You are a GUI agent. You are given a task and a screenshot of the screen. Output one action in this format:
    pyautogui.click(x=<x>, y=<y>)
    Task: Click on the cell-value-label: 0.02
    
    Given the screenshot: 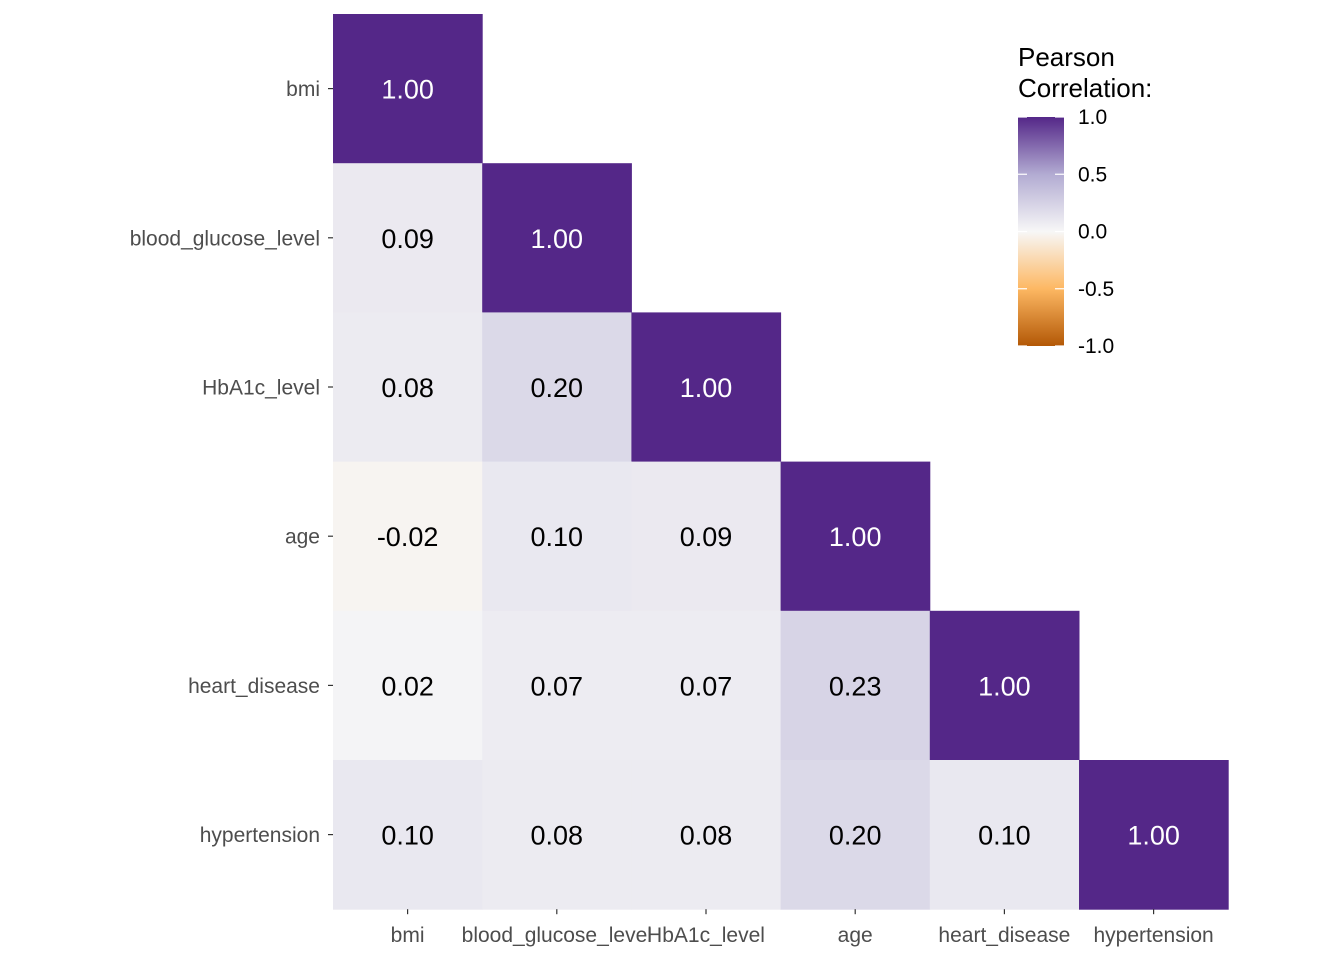 What is the action you would take?
    pyautogui.click(x=407, y=686)
    